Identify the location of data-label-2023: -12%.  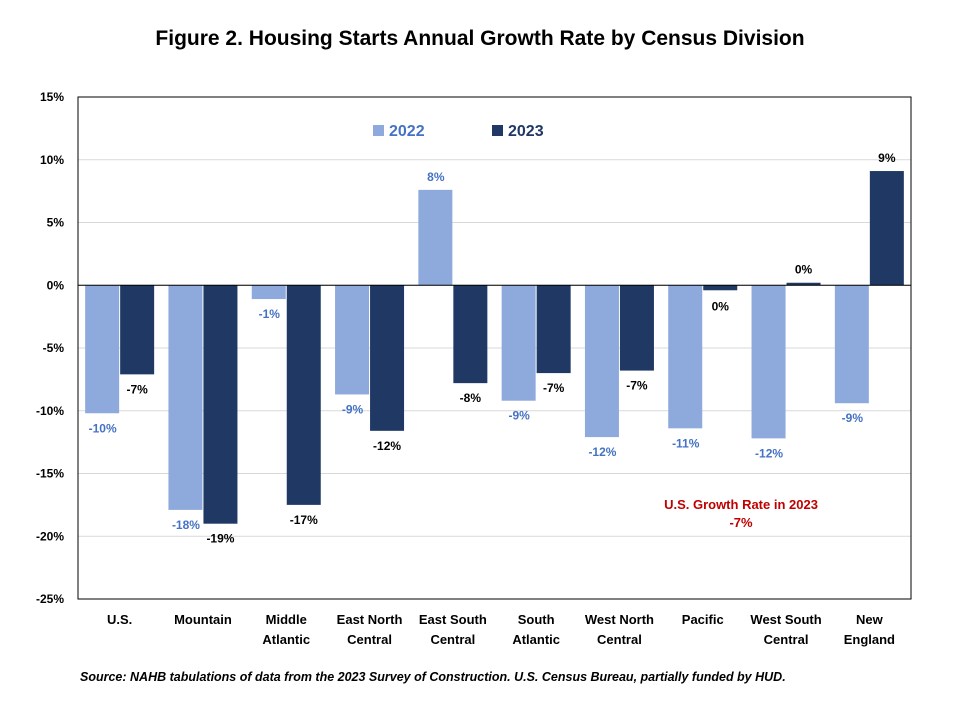
(387, 446).